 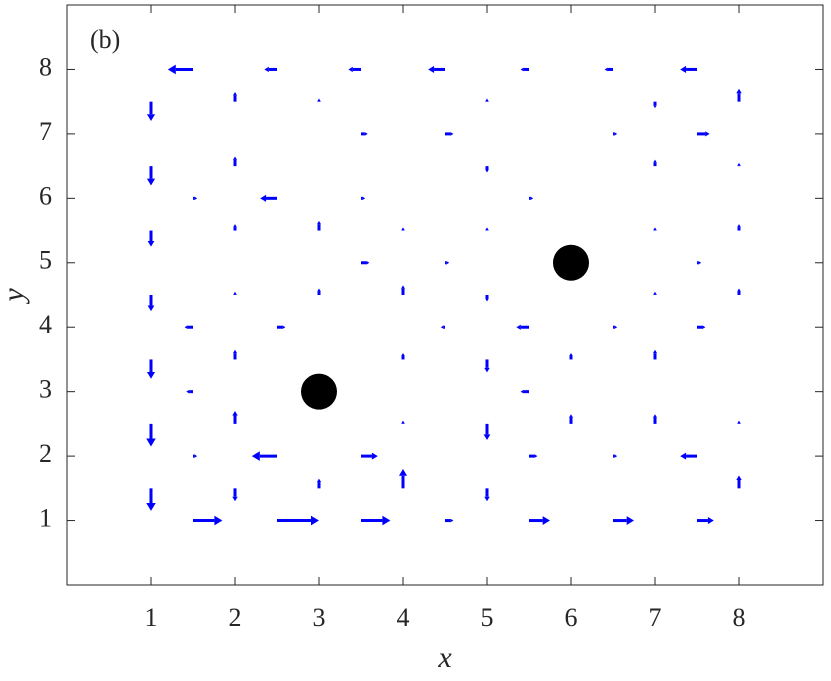 What do you see at coordinates (403, 617) in the screenshot?
I see `x-tick-label: 4` at bounding box center [403, 617].